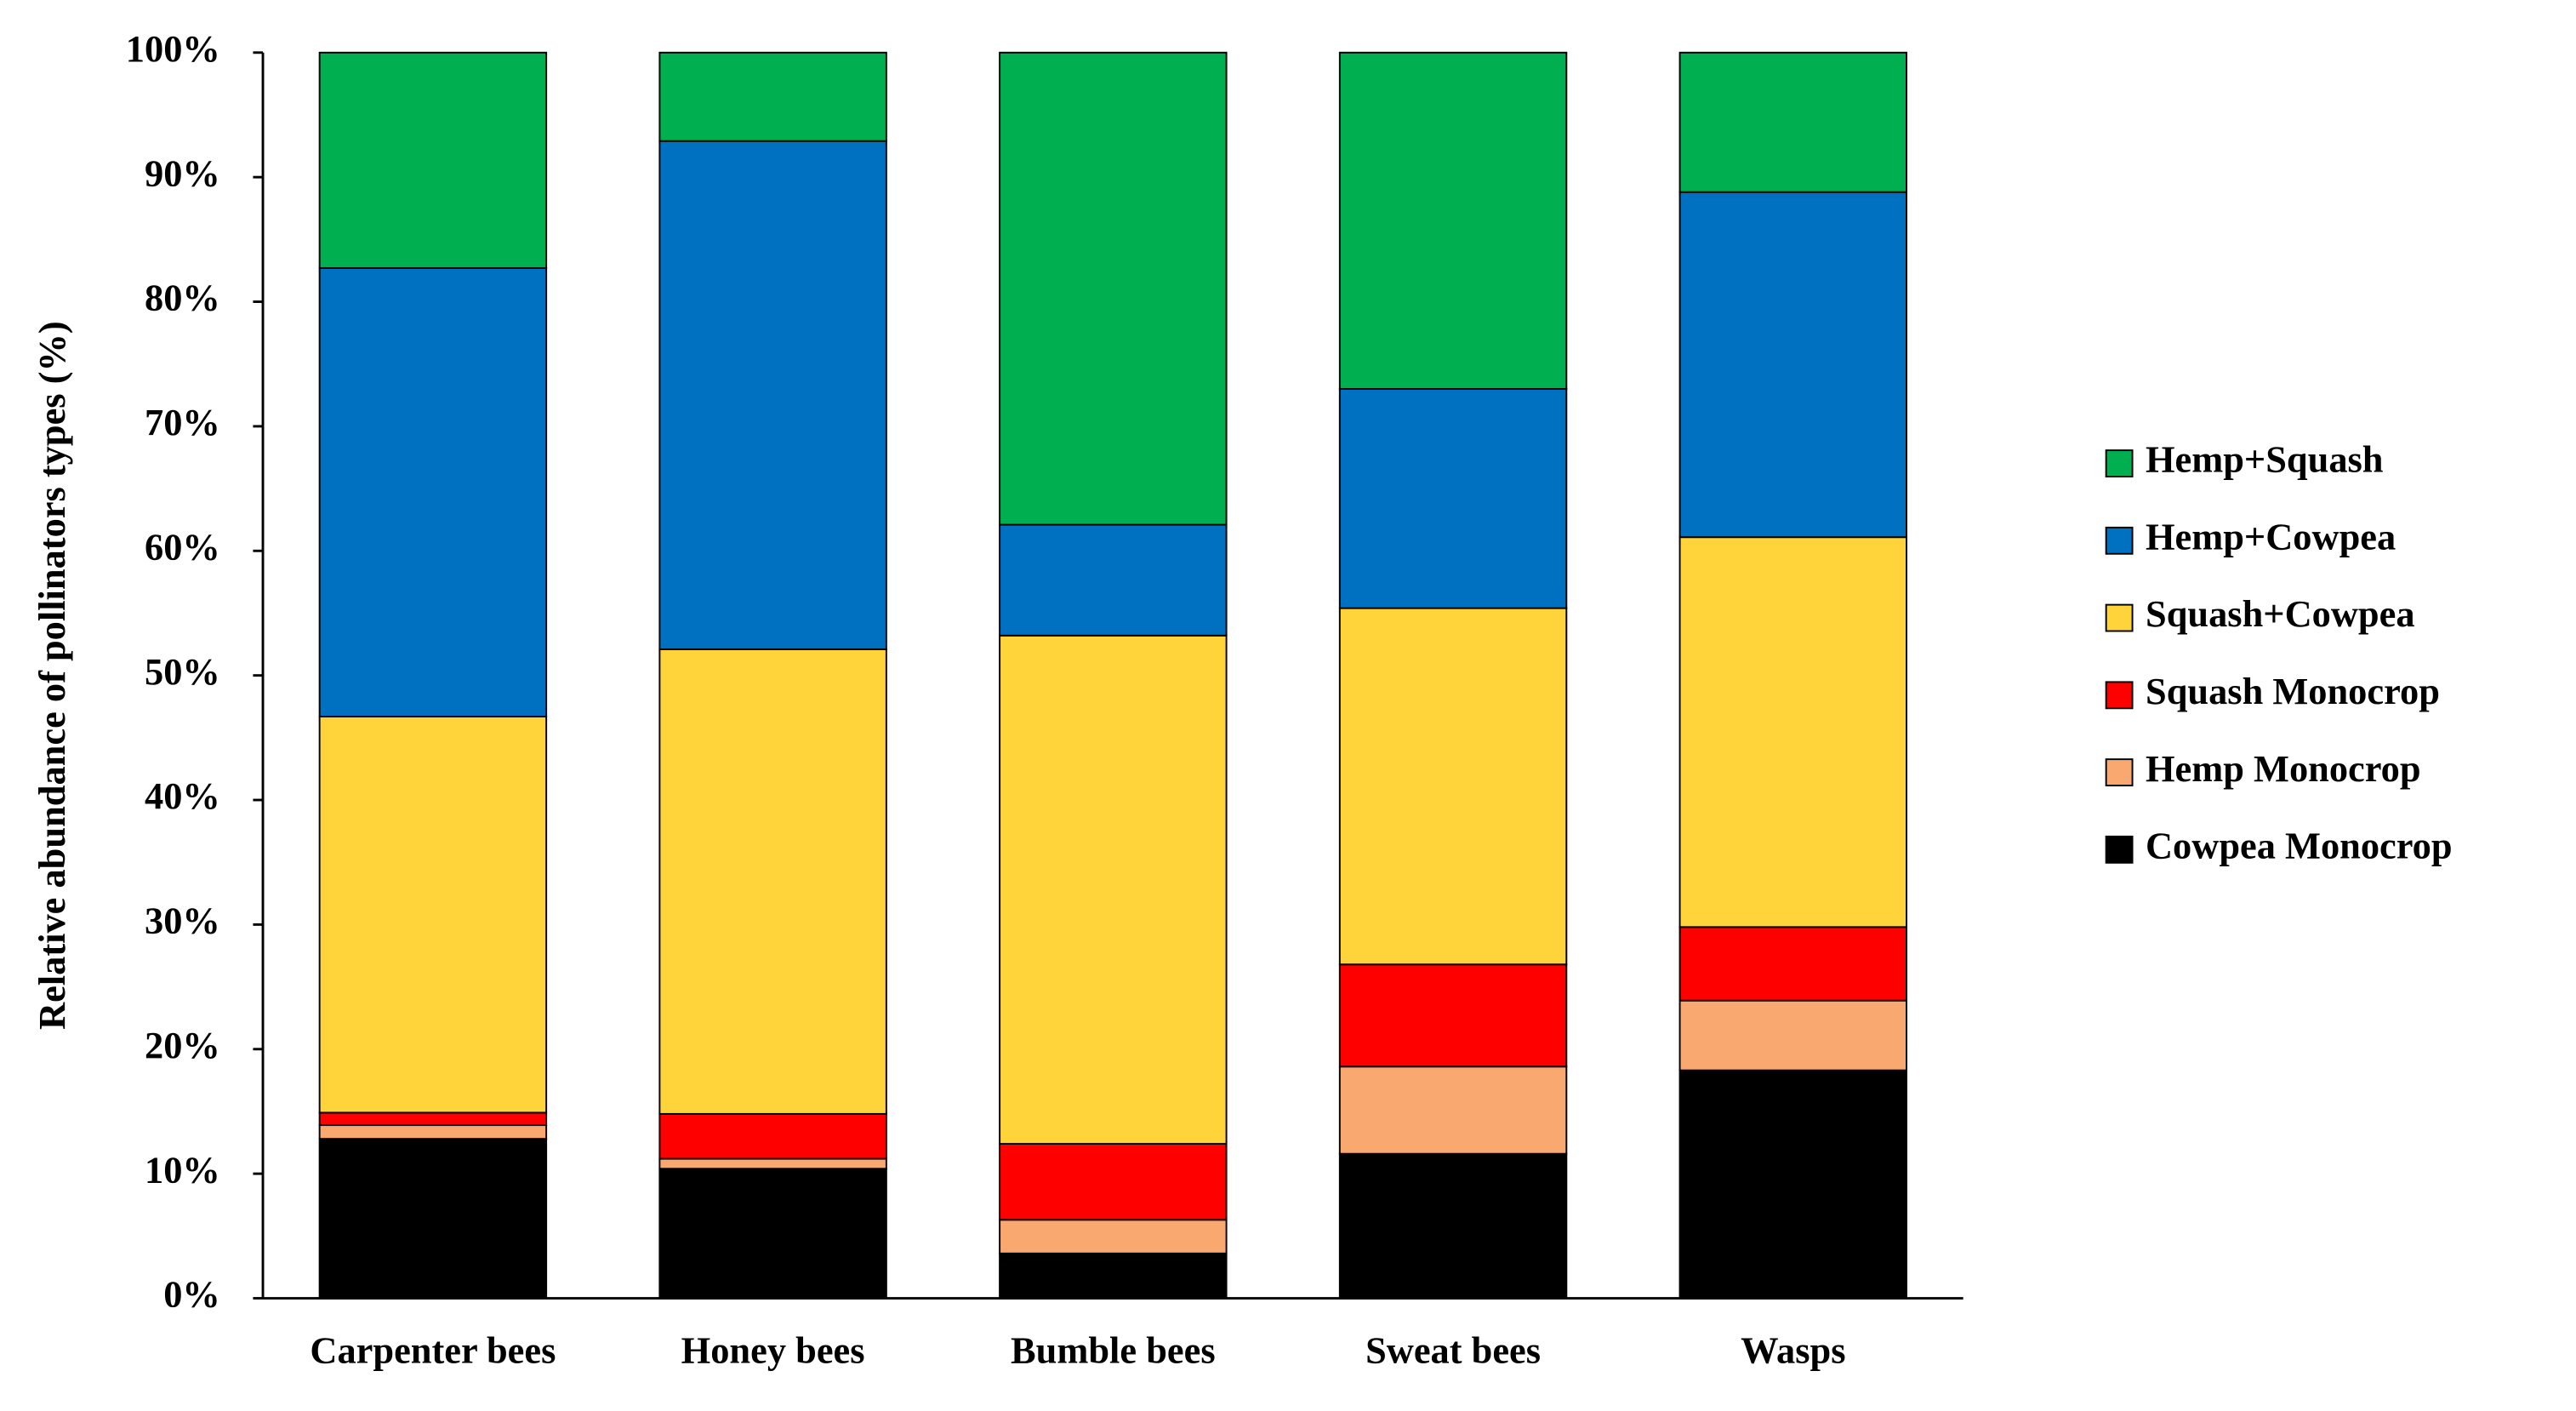  What do you see at coordinates (183, 1169) in the screenshot?
I see `y-tick-label: 10%` at bounding box center [183, 1169].